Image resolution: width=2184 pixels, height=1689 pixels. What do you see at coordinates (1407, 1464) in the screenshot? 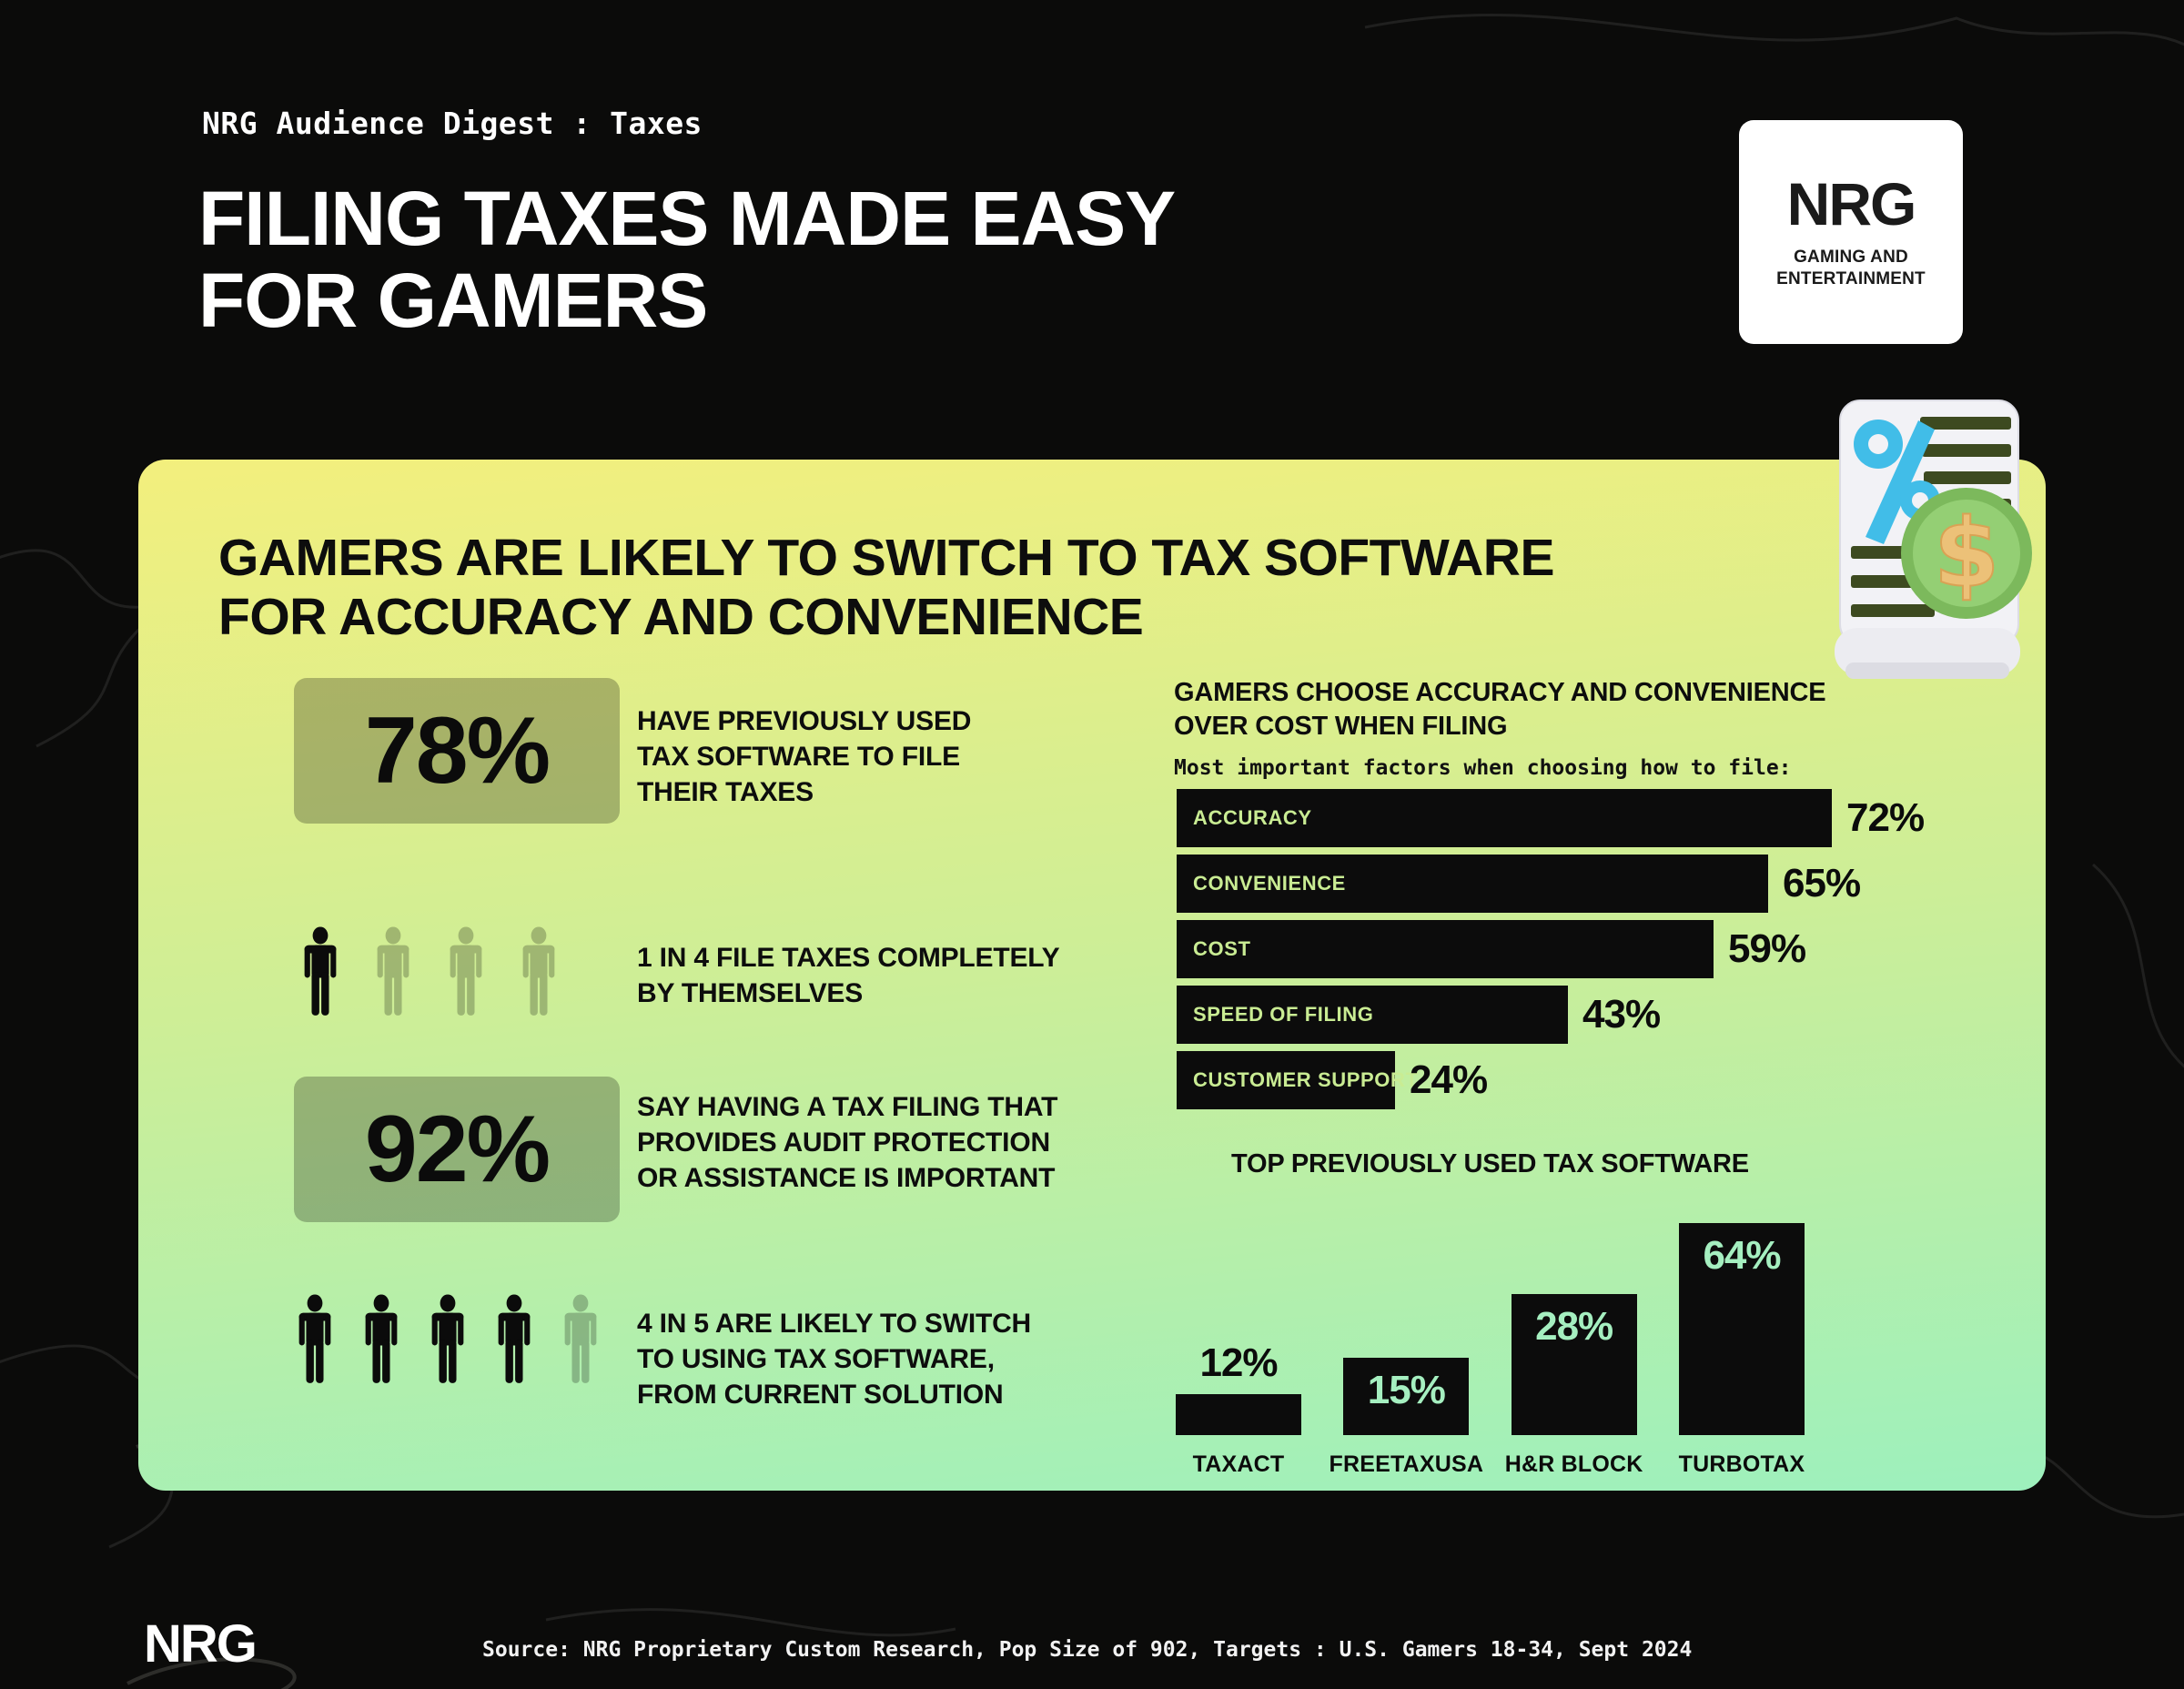
I see `software-label: FREETAXUSA` at bounding box center [1407, 1464].